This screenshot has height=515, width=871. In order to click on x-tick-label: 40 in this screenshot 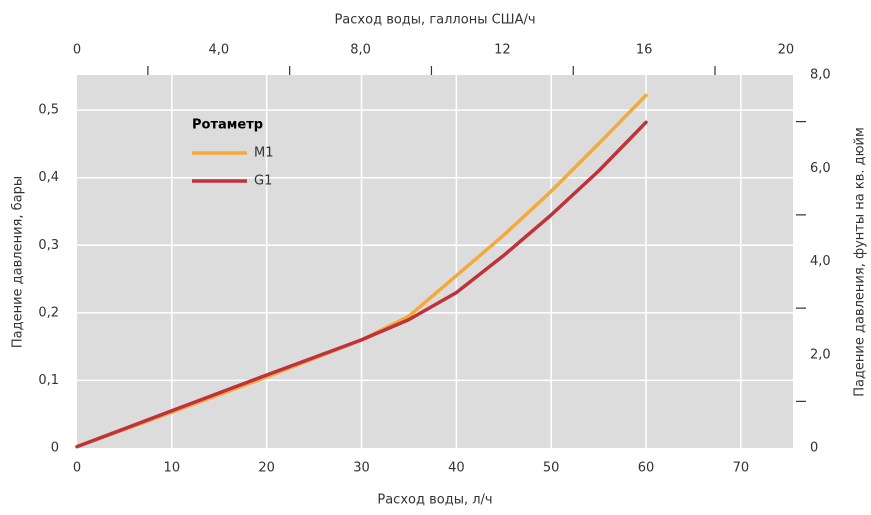, I will do `click(456, 468)`.